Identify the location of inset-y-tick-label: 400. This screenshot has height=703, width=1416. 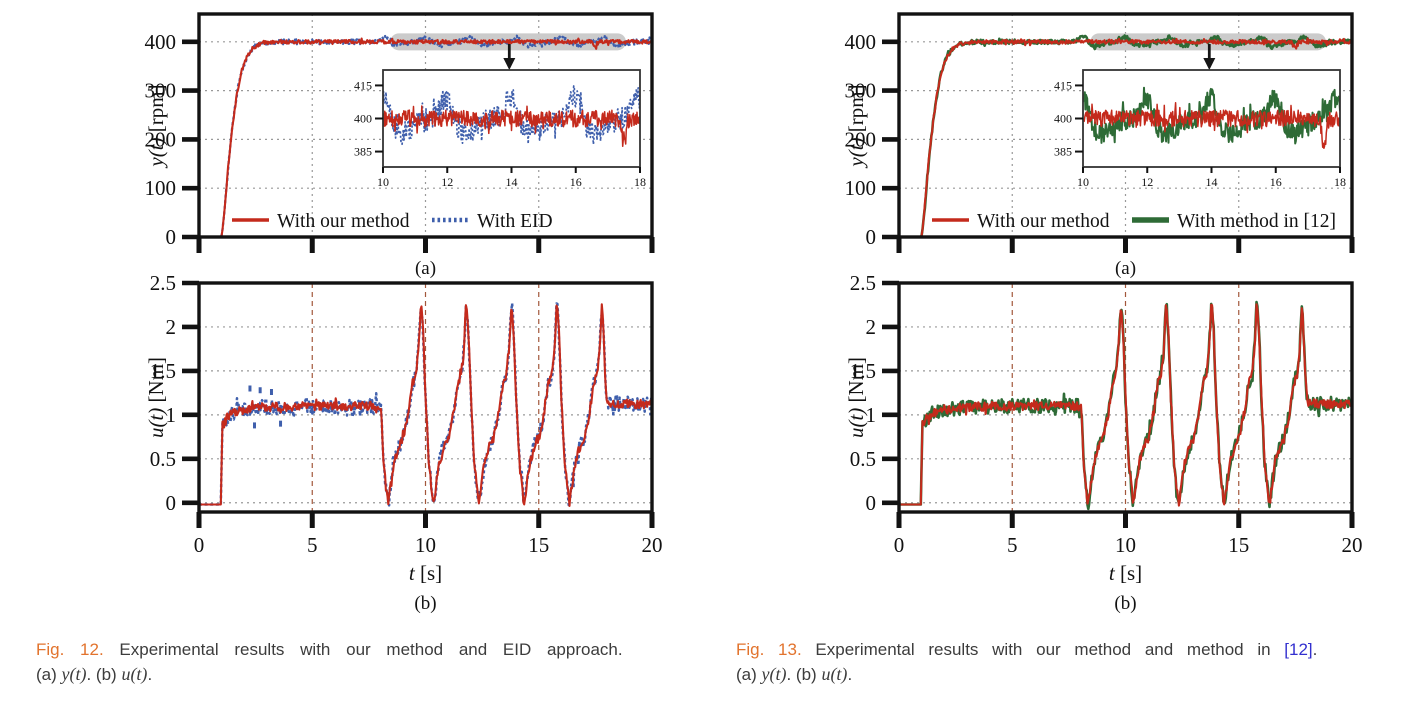
(1063, 119).